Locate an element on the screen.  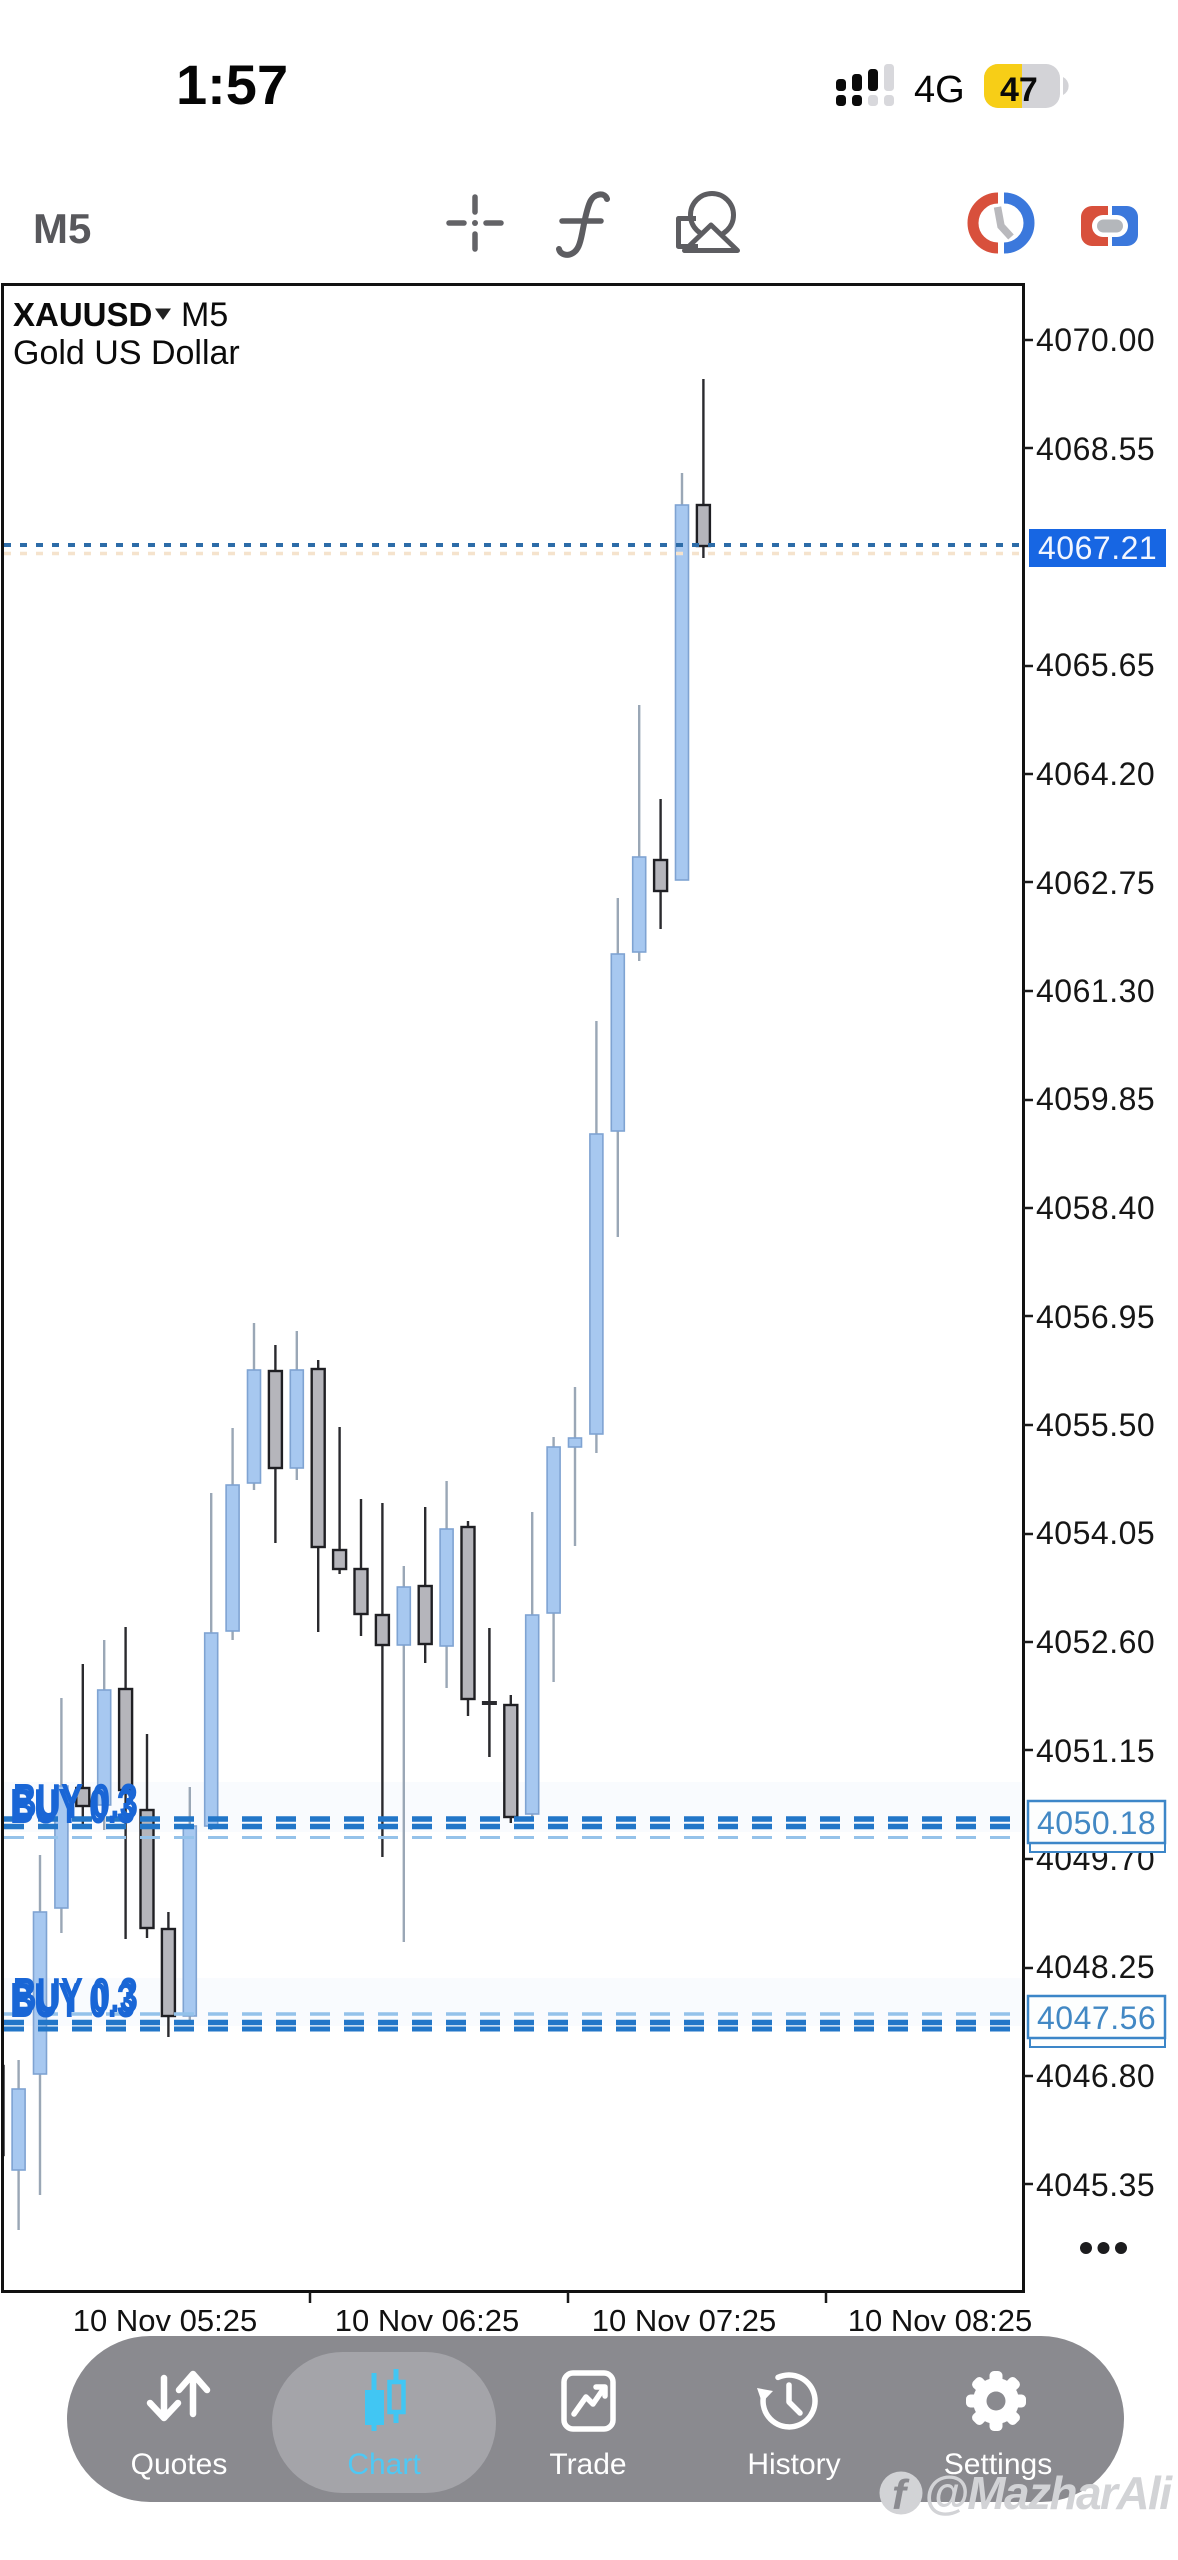
svg-text: f is located at coordinates (901, 2494).